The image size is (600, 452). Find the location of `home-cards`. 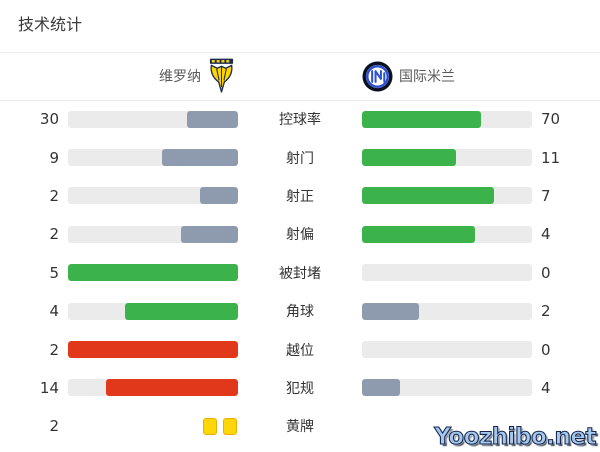

home-cards is located at coordinates (153, 426).